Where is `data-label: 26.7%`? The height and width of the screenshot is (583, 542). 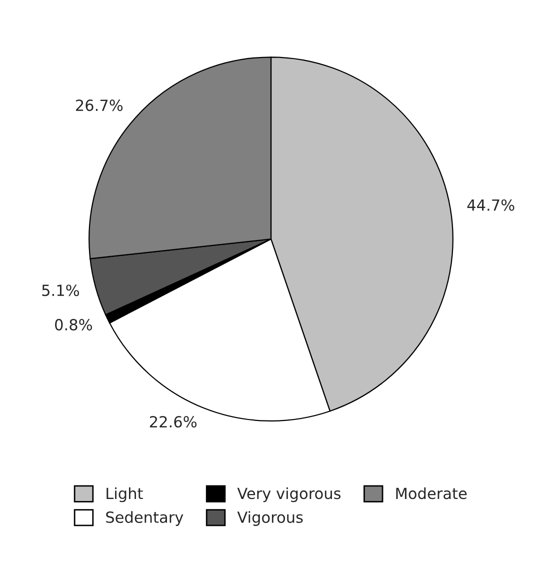 data-label: 26.7% is located at coordinates (99, 106).